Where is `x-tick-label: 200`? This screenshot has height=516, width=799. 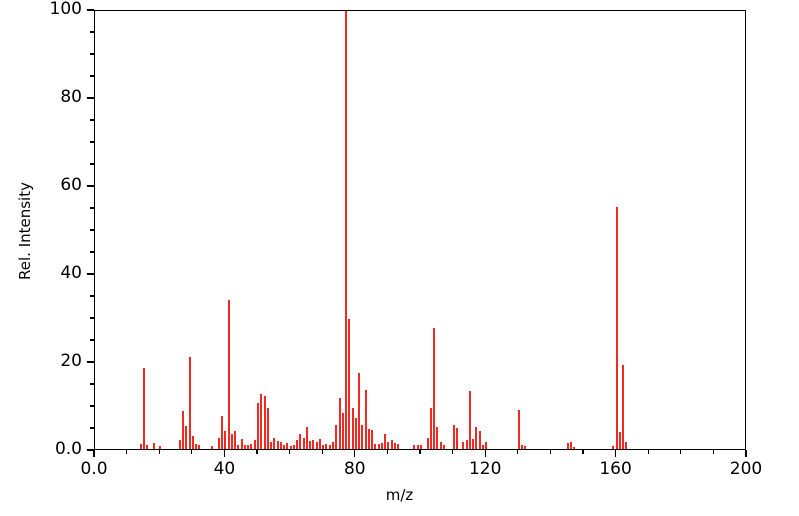
x-tick-label: 200 is located at coordinates (746, 469).